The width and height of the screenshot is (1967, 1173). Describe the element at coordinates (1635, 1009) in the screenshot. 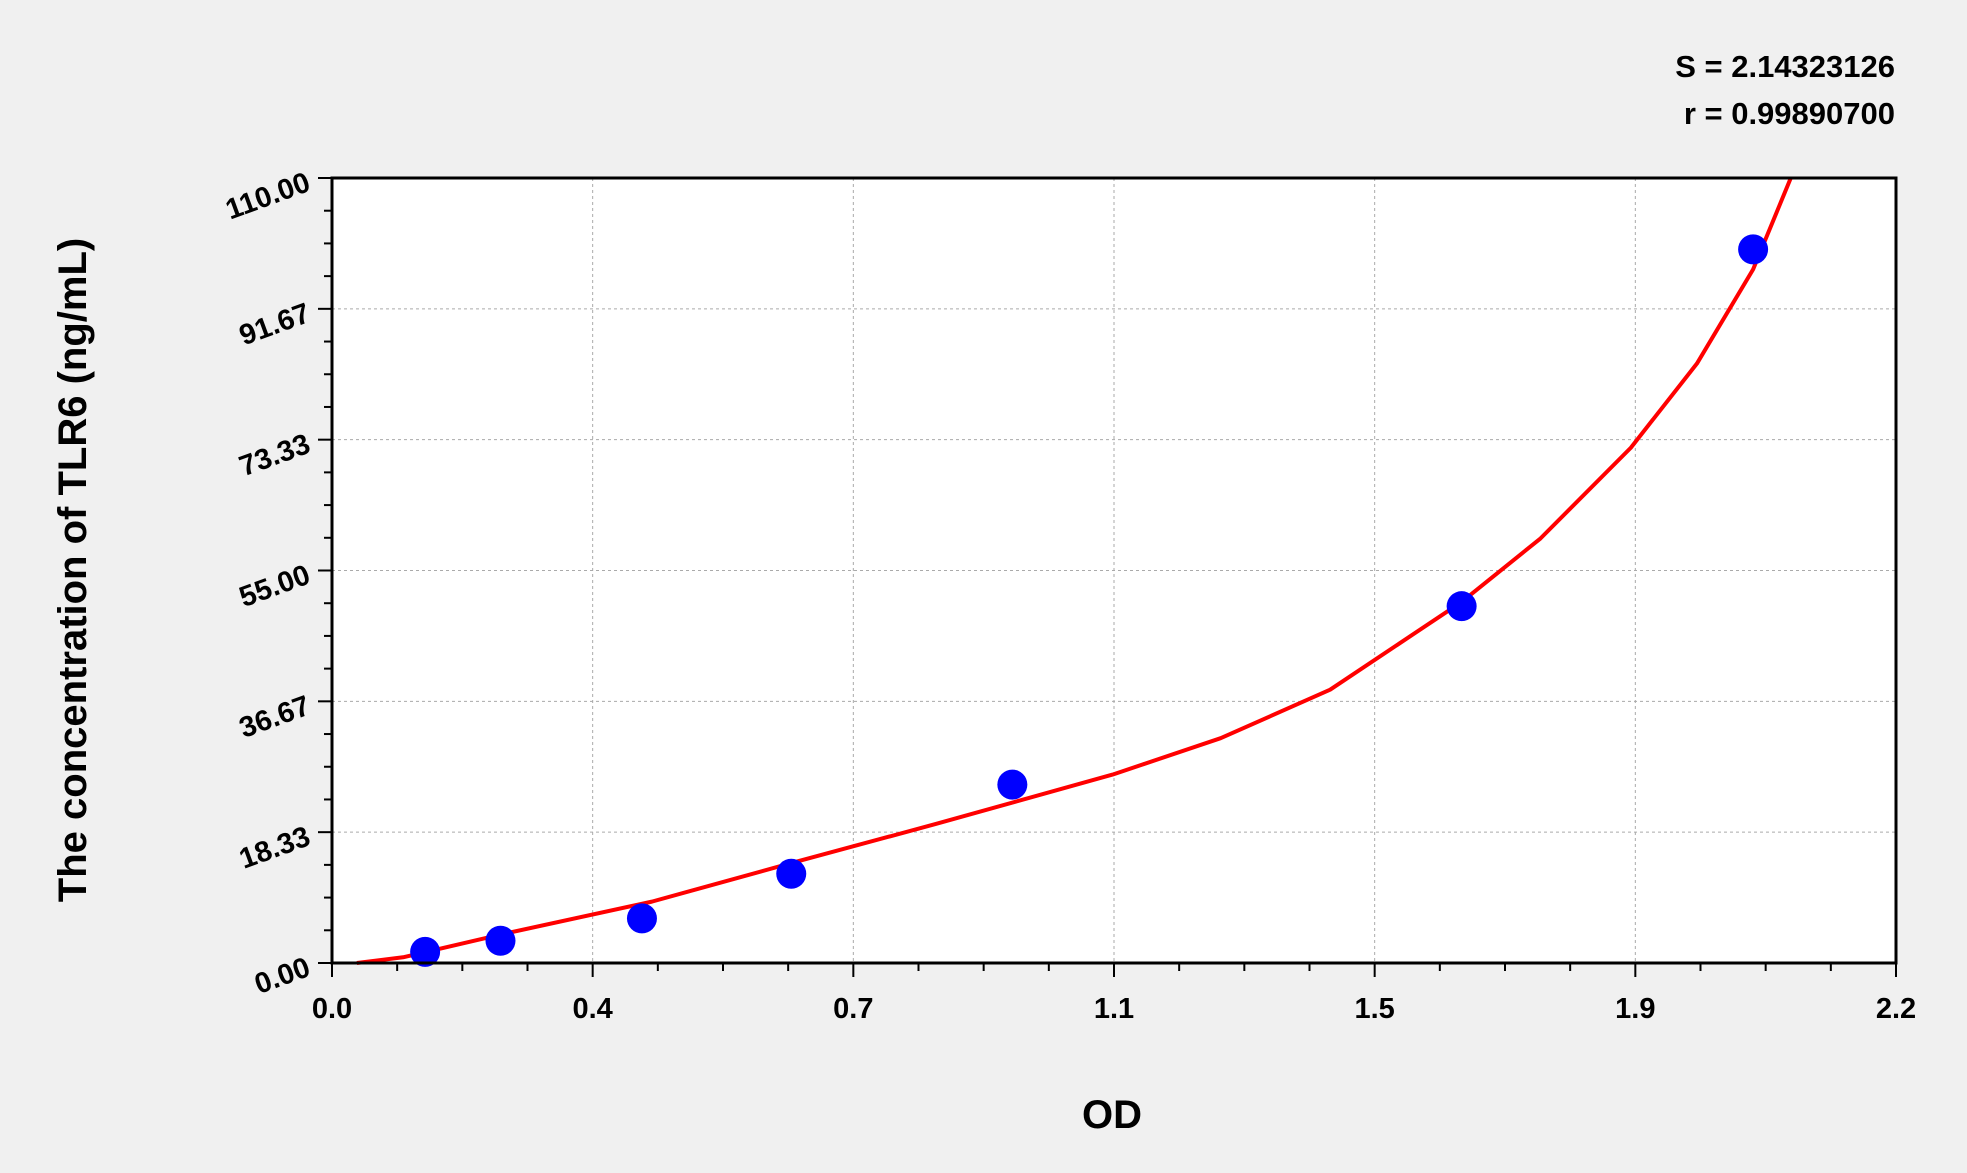

I see `x-tick-label: 1.9` at that location.